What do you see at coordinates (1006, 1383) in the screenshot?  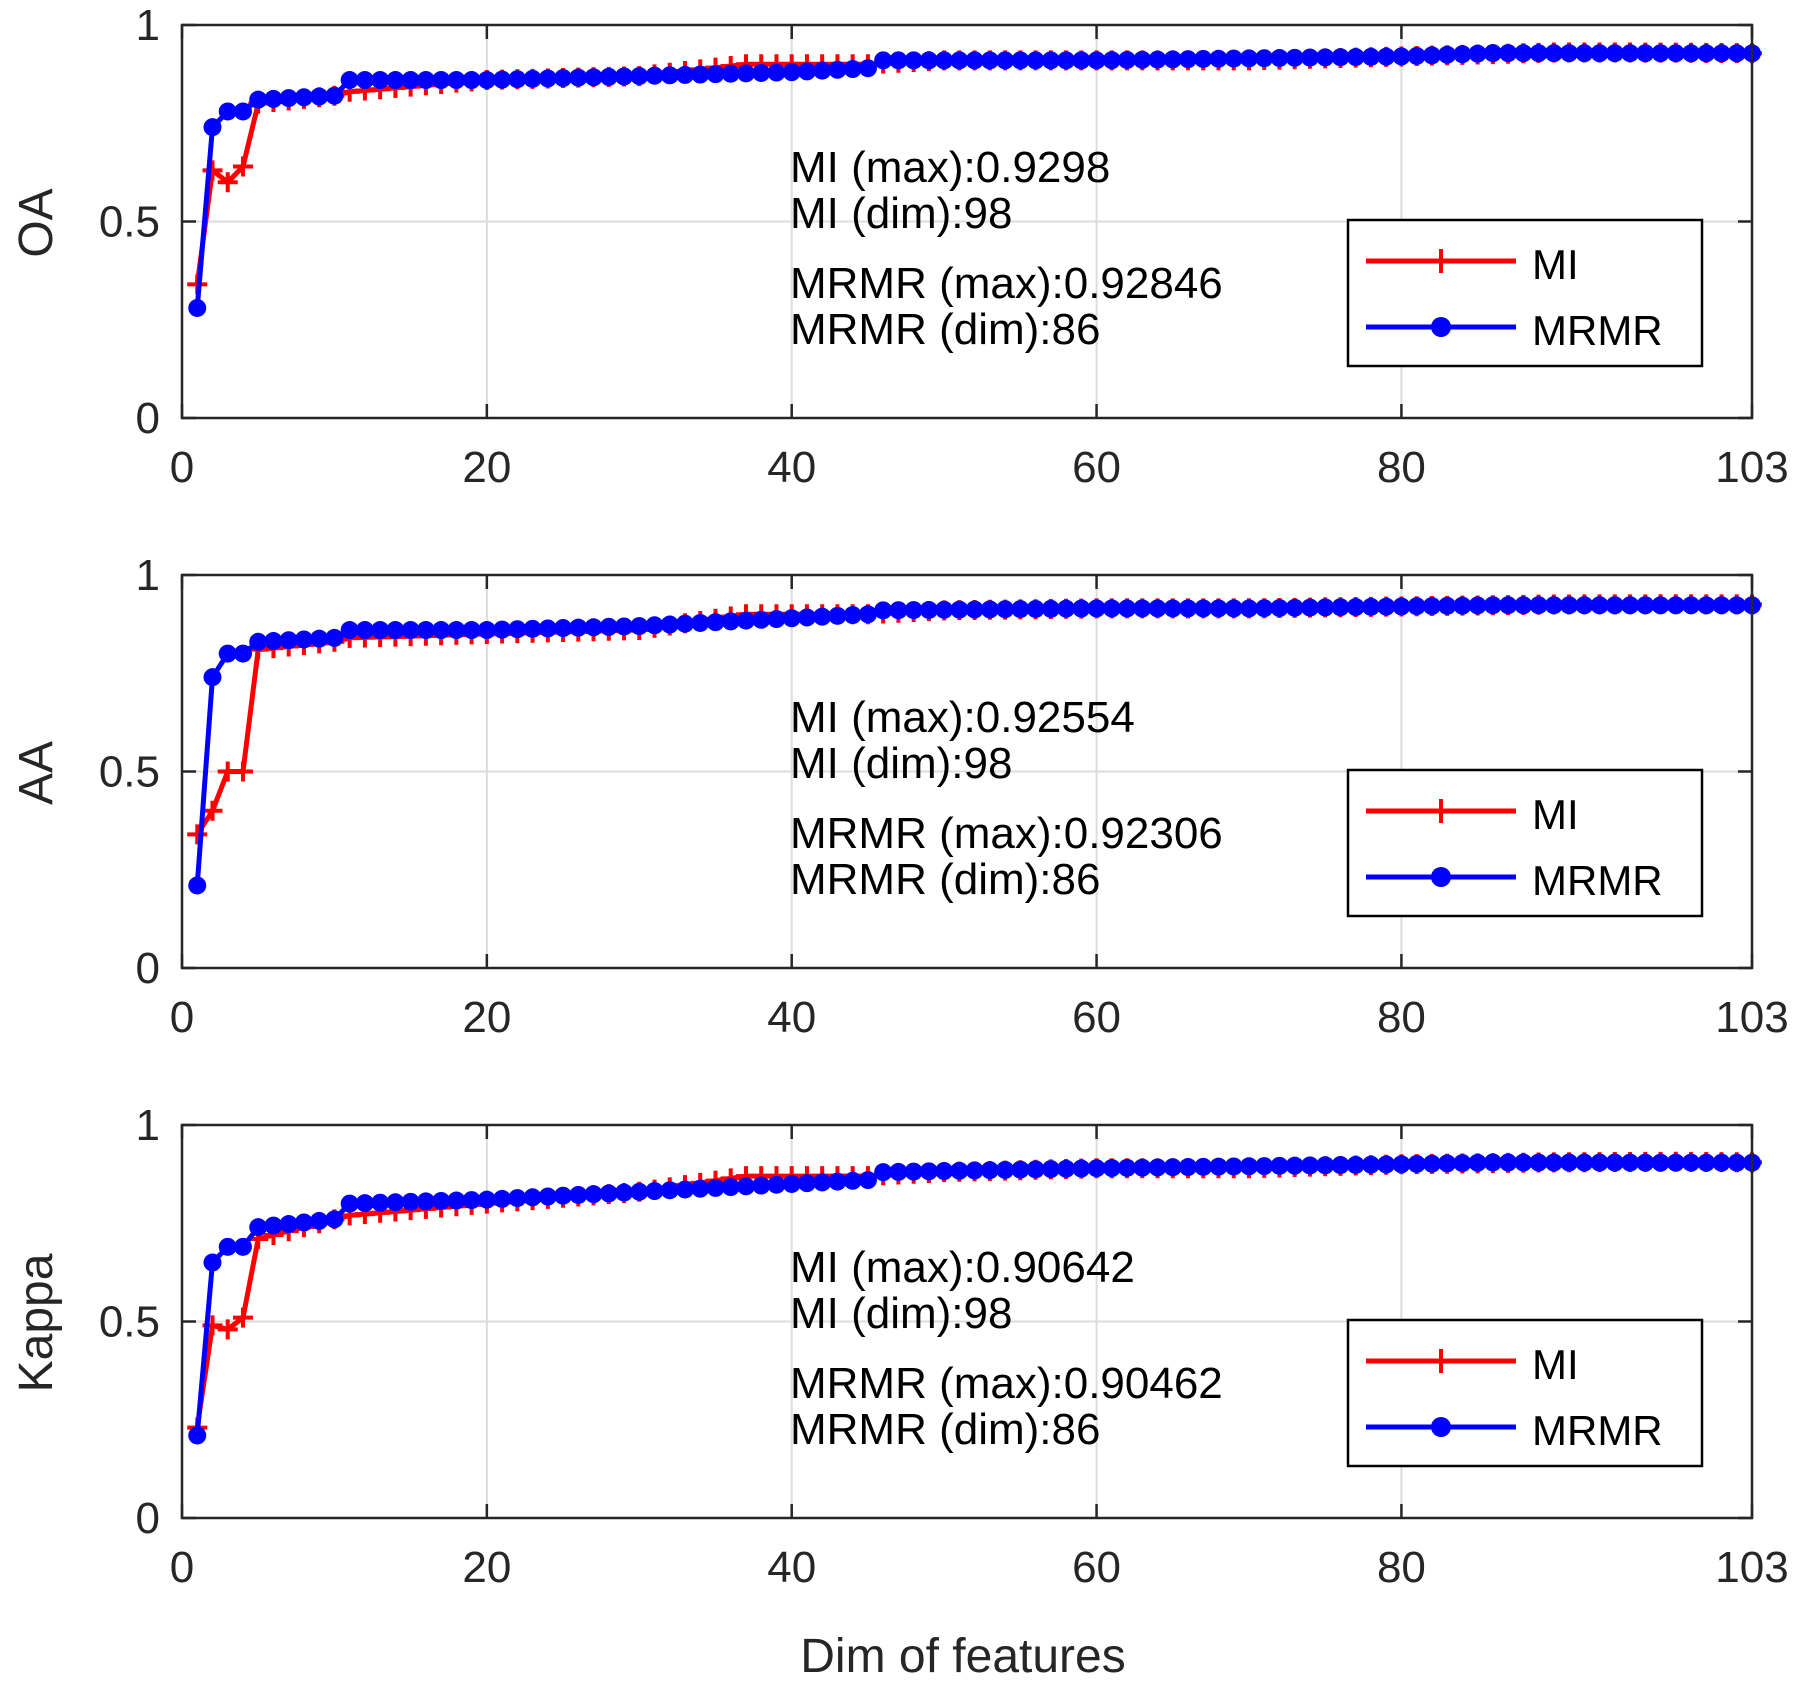 I see `annotation-mrmr-max: MRMR (max):0.90462` at bounding box center [1006, 1383].